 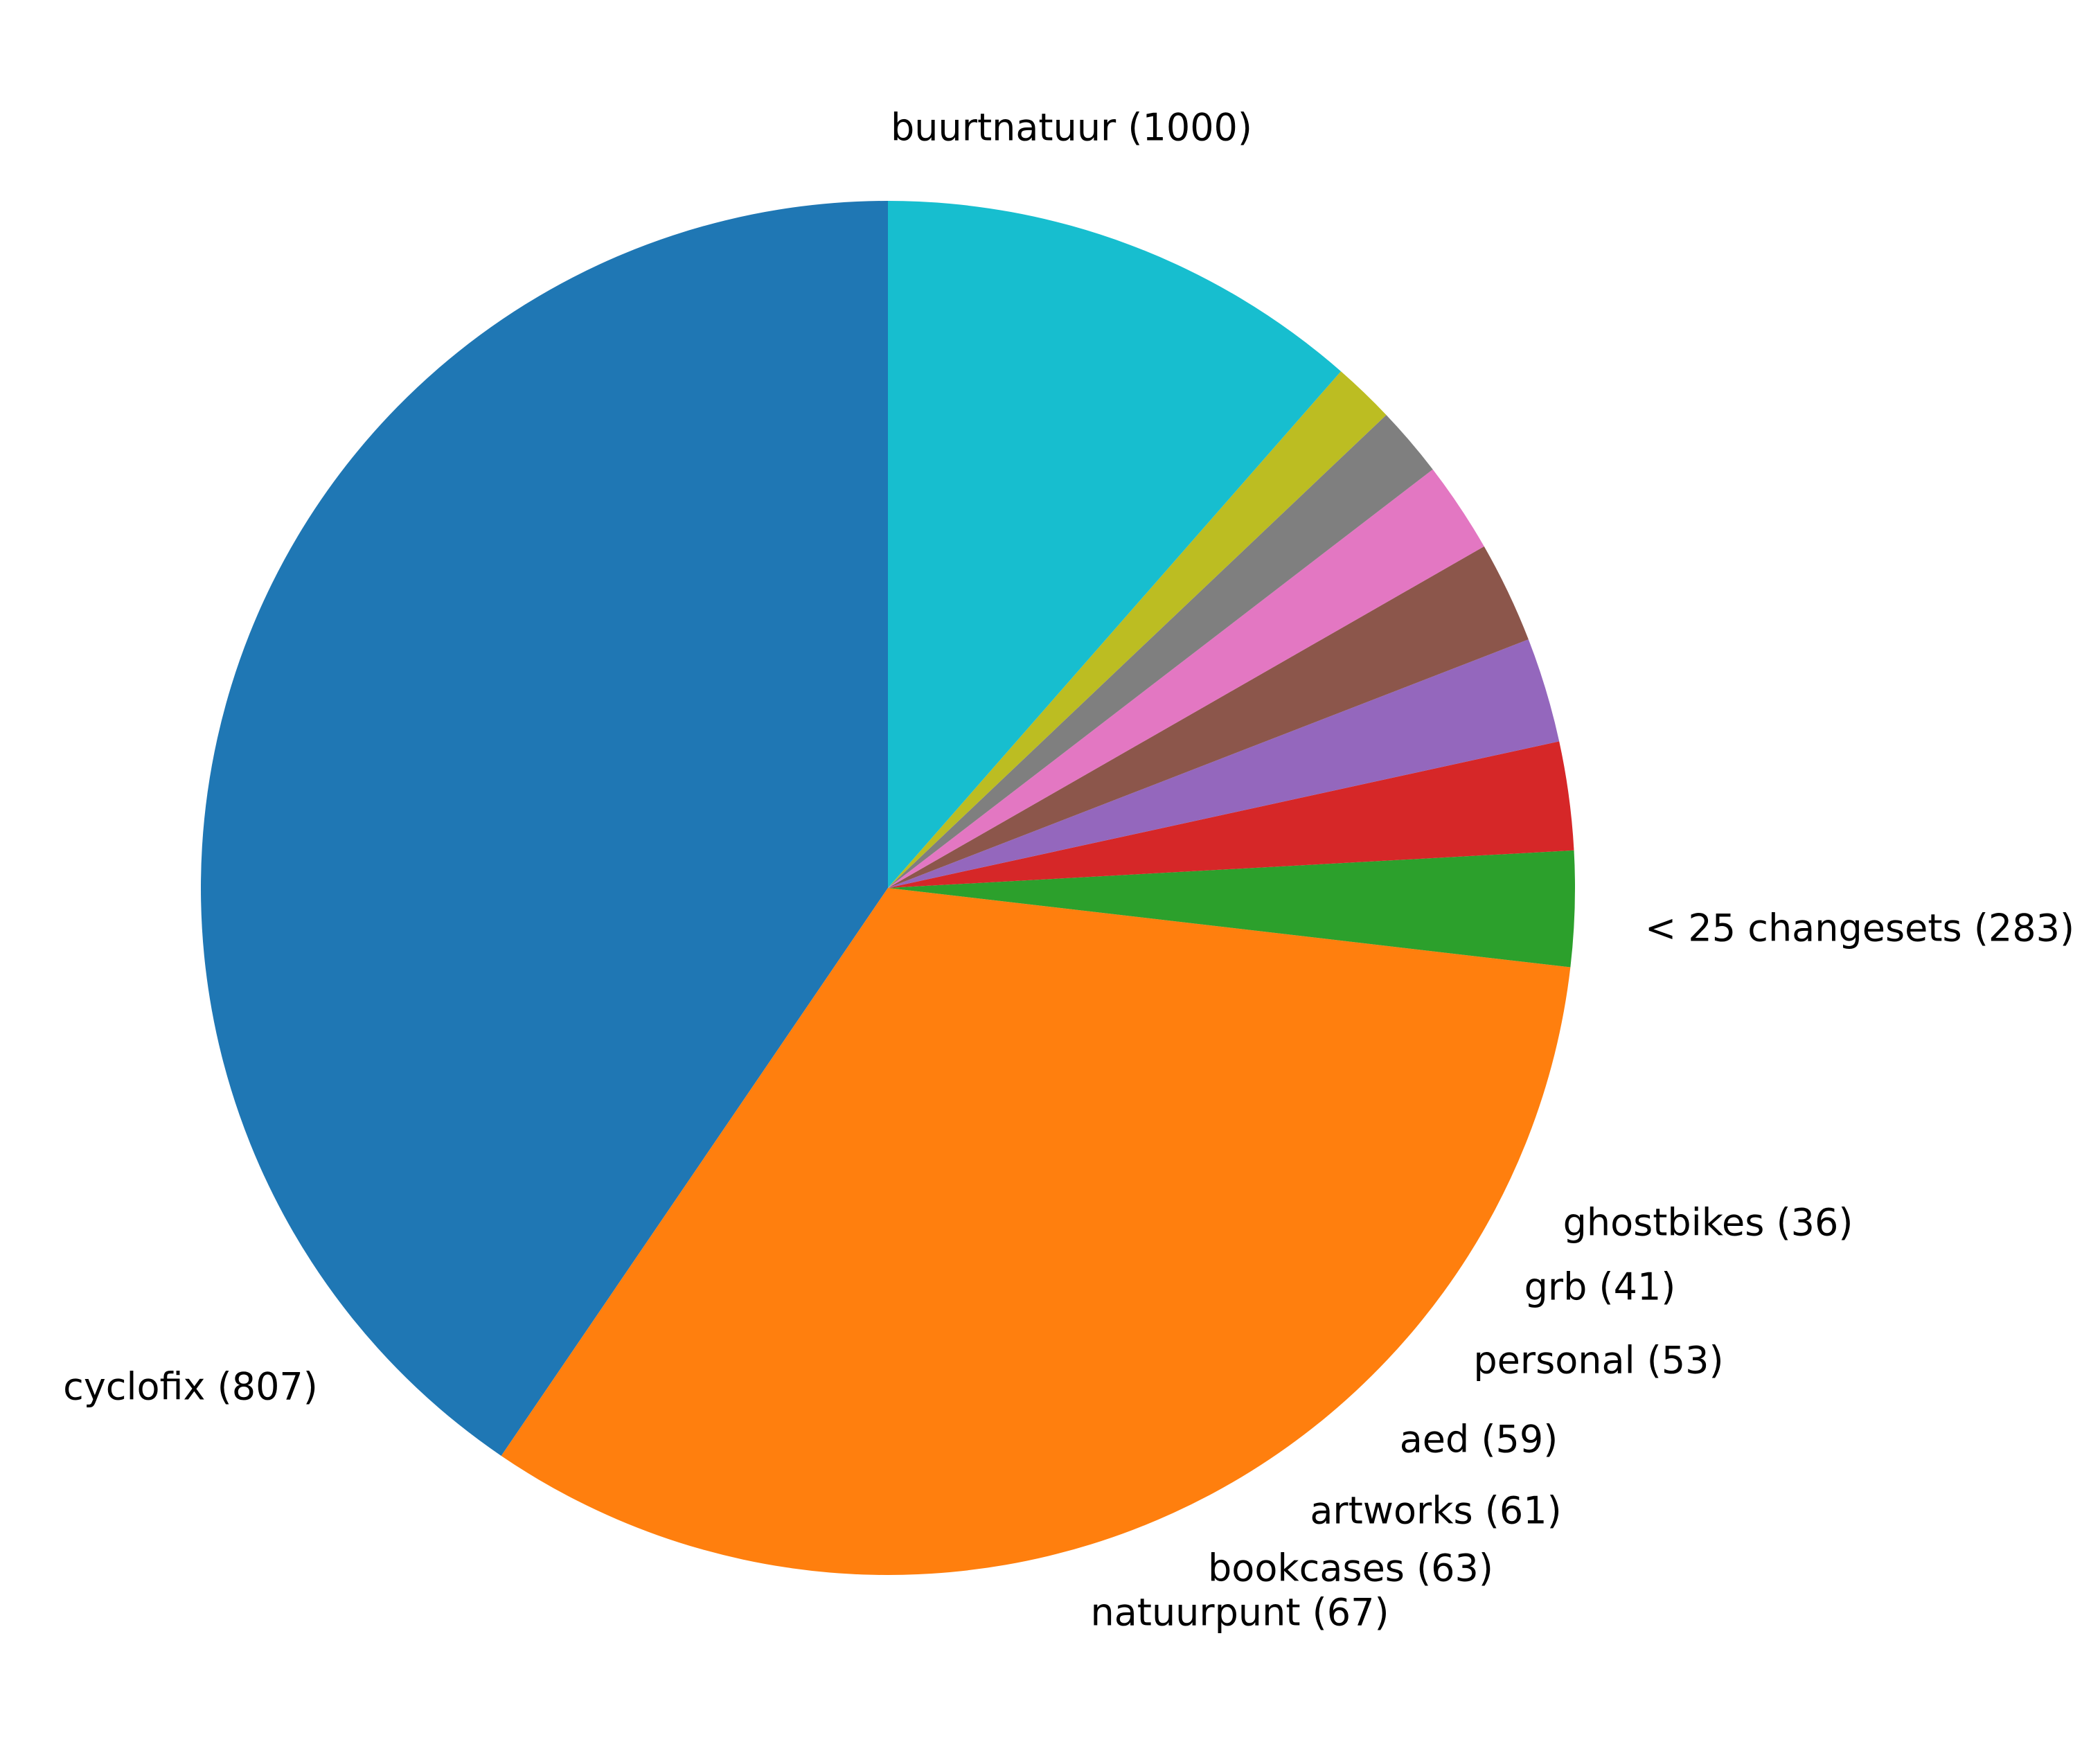 What do you see at coordinates (1600, 1287) in the screenshot?
I see `slice-label-7: grb (41)` at bounding box center [1600, 1287].